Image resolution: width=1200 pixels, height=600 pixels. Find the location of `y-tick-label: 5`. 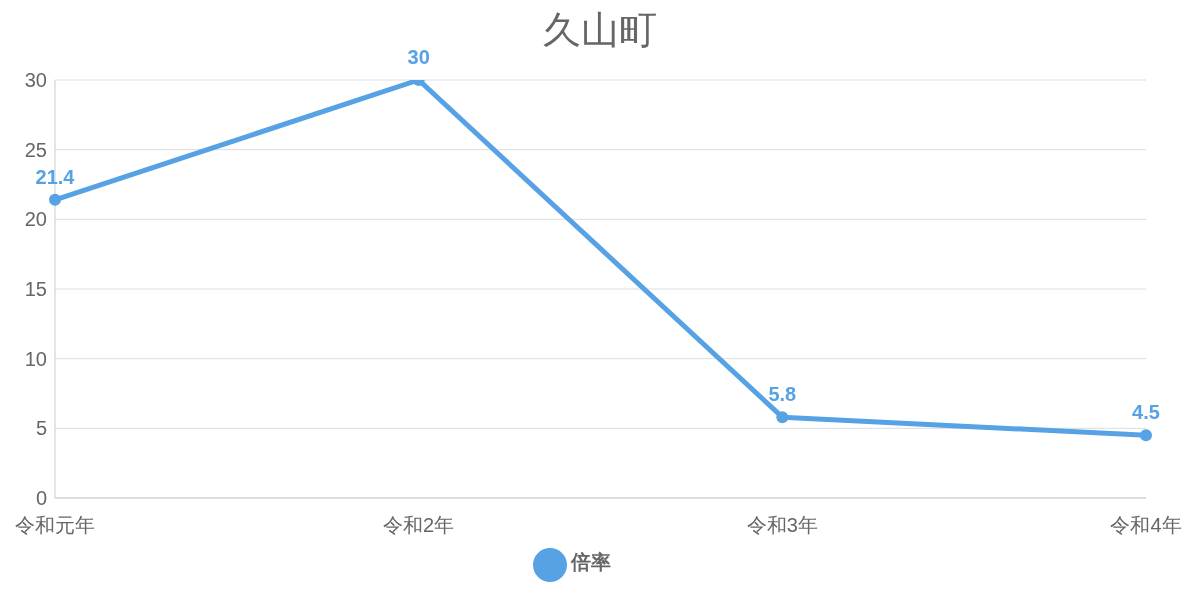

y-tick-label: 5 is located at coordinates (41, 428).